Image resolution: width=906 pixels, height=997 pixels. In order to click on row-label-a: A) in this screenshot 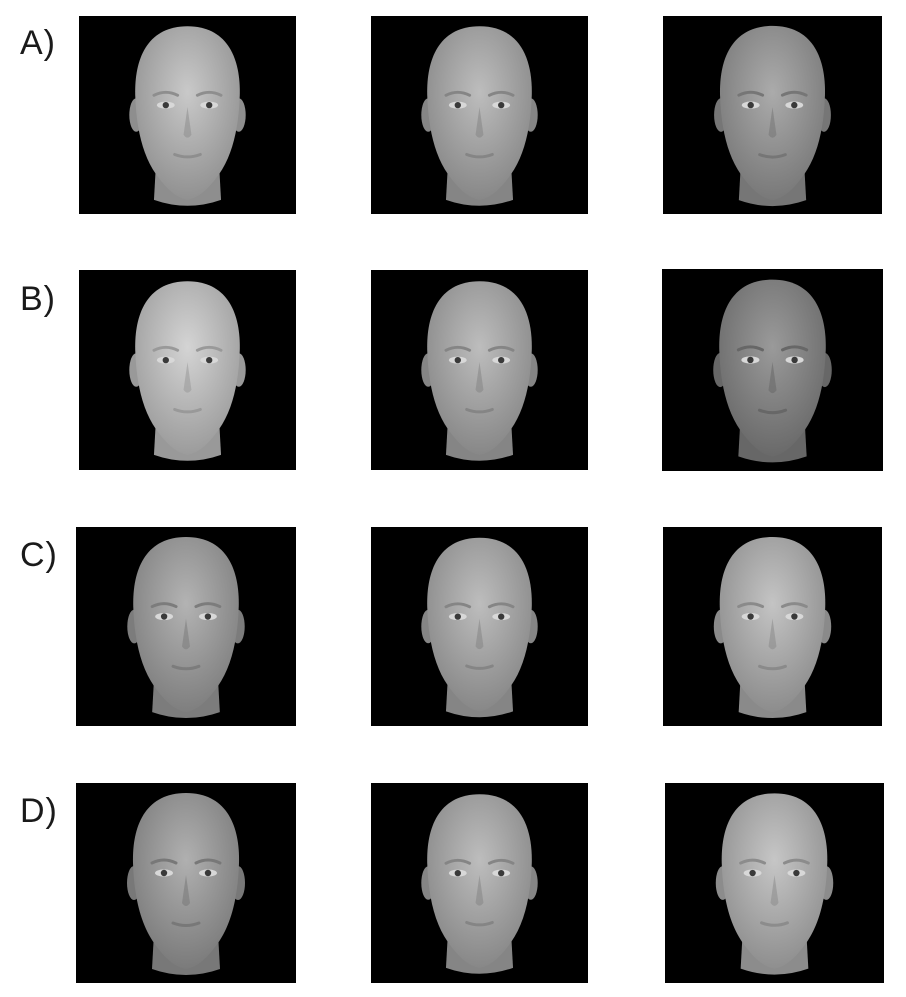, I will do `click(38, 43)`.